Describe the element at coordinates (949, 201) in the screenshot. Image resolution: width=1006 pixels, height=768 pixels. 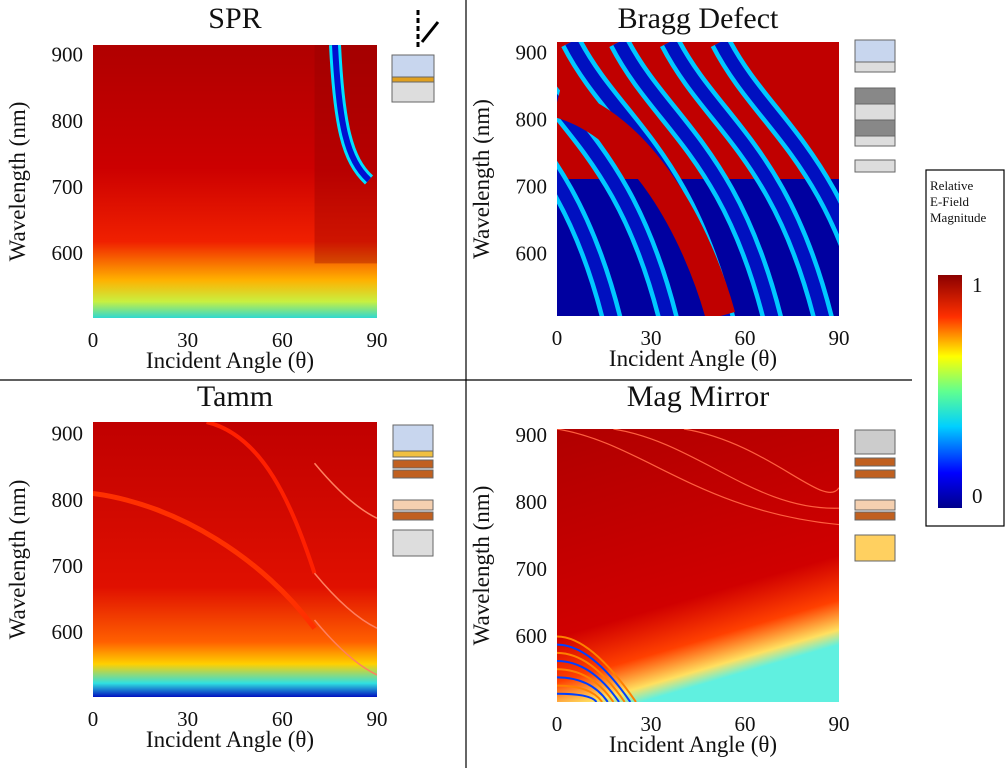
I see `colorbar-title: E-Field` at that location.